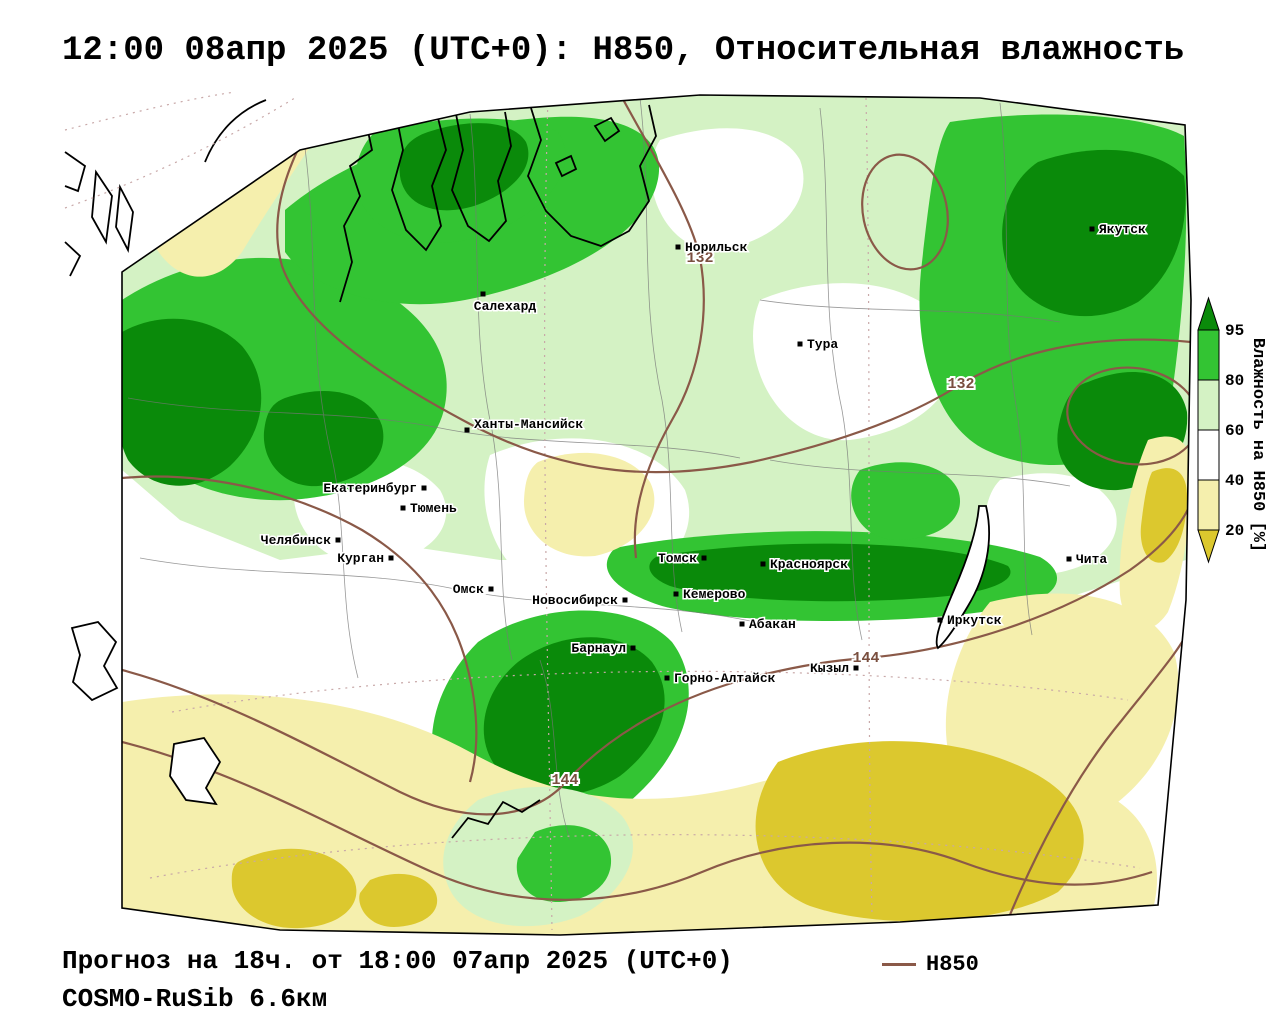 The image size is (1280, 1024). I want to click on colorbar: 95 80 60 40 20, so click(1220, 430).